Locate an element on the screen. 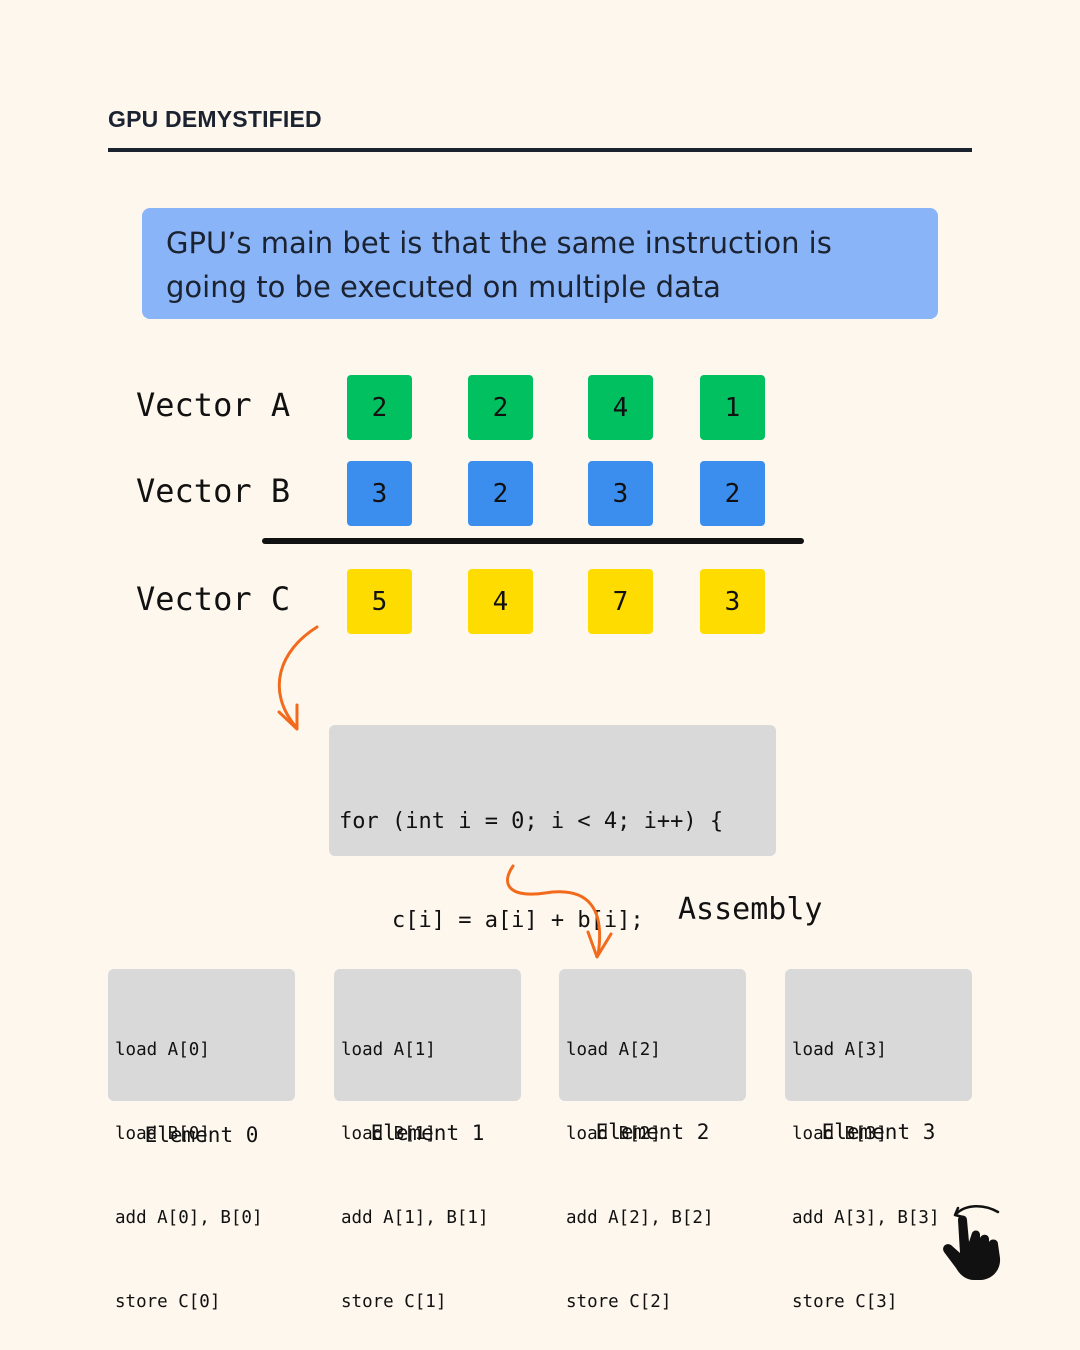  vector-b-label: Vector B is located at coordinates (213, 491).